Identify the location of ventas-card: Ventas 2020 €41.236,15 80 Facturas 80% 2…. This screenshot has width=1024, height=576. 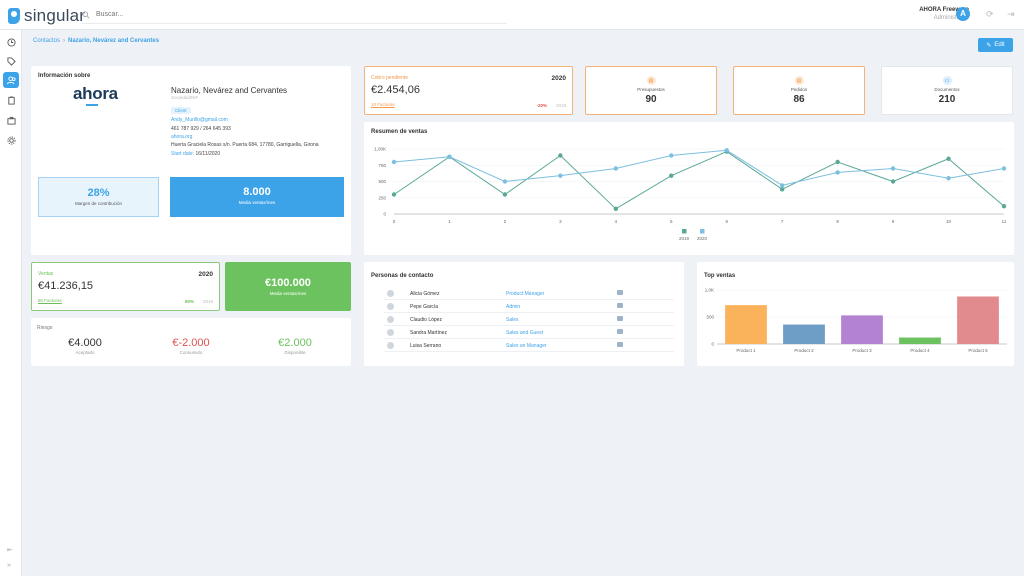
(125, 286).